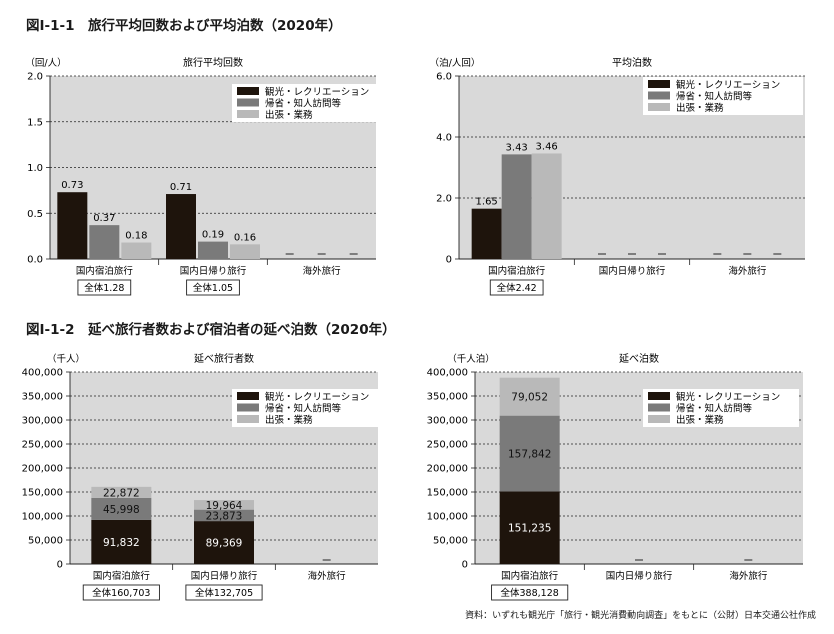  Describe the element at coordinates (35, 214) in the screenshot. I see `y-tick-label: 0.5` at that location.